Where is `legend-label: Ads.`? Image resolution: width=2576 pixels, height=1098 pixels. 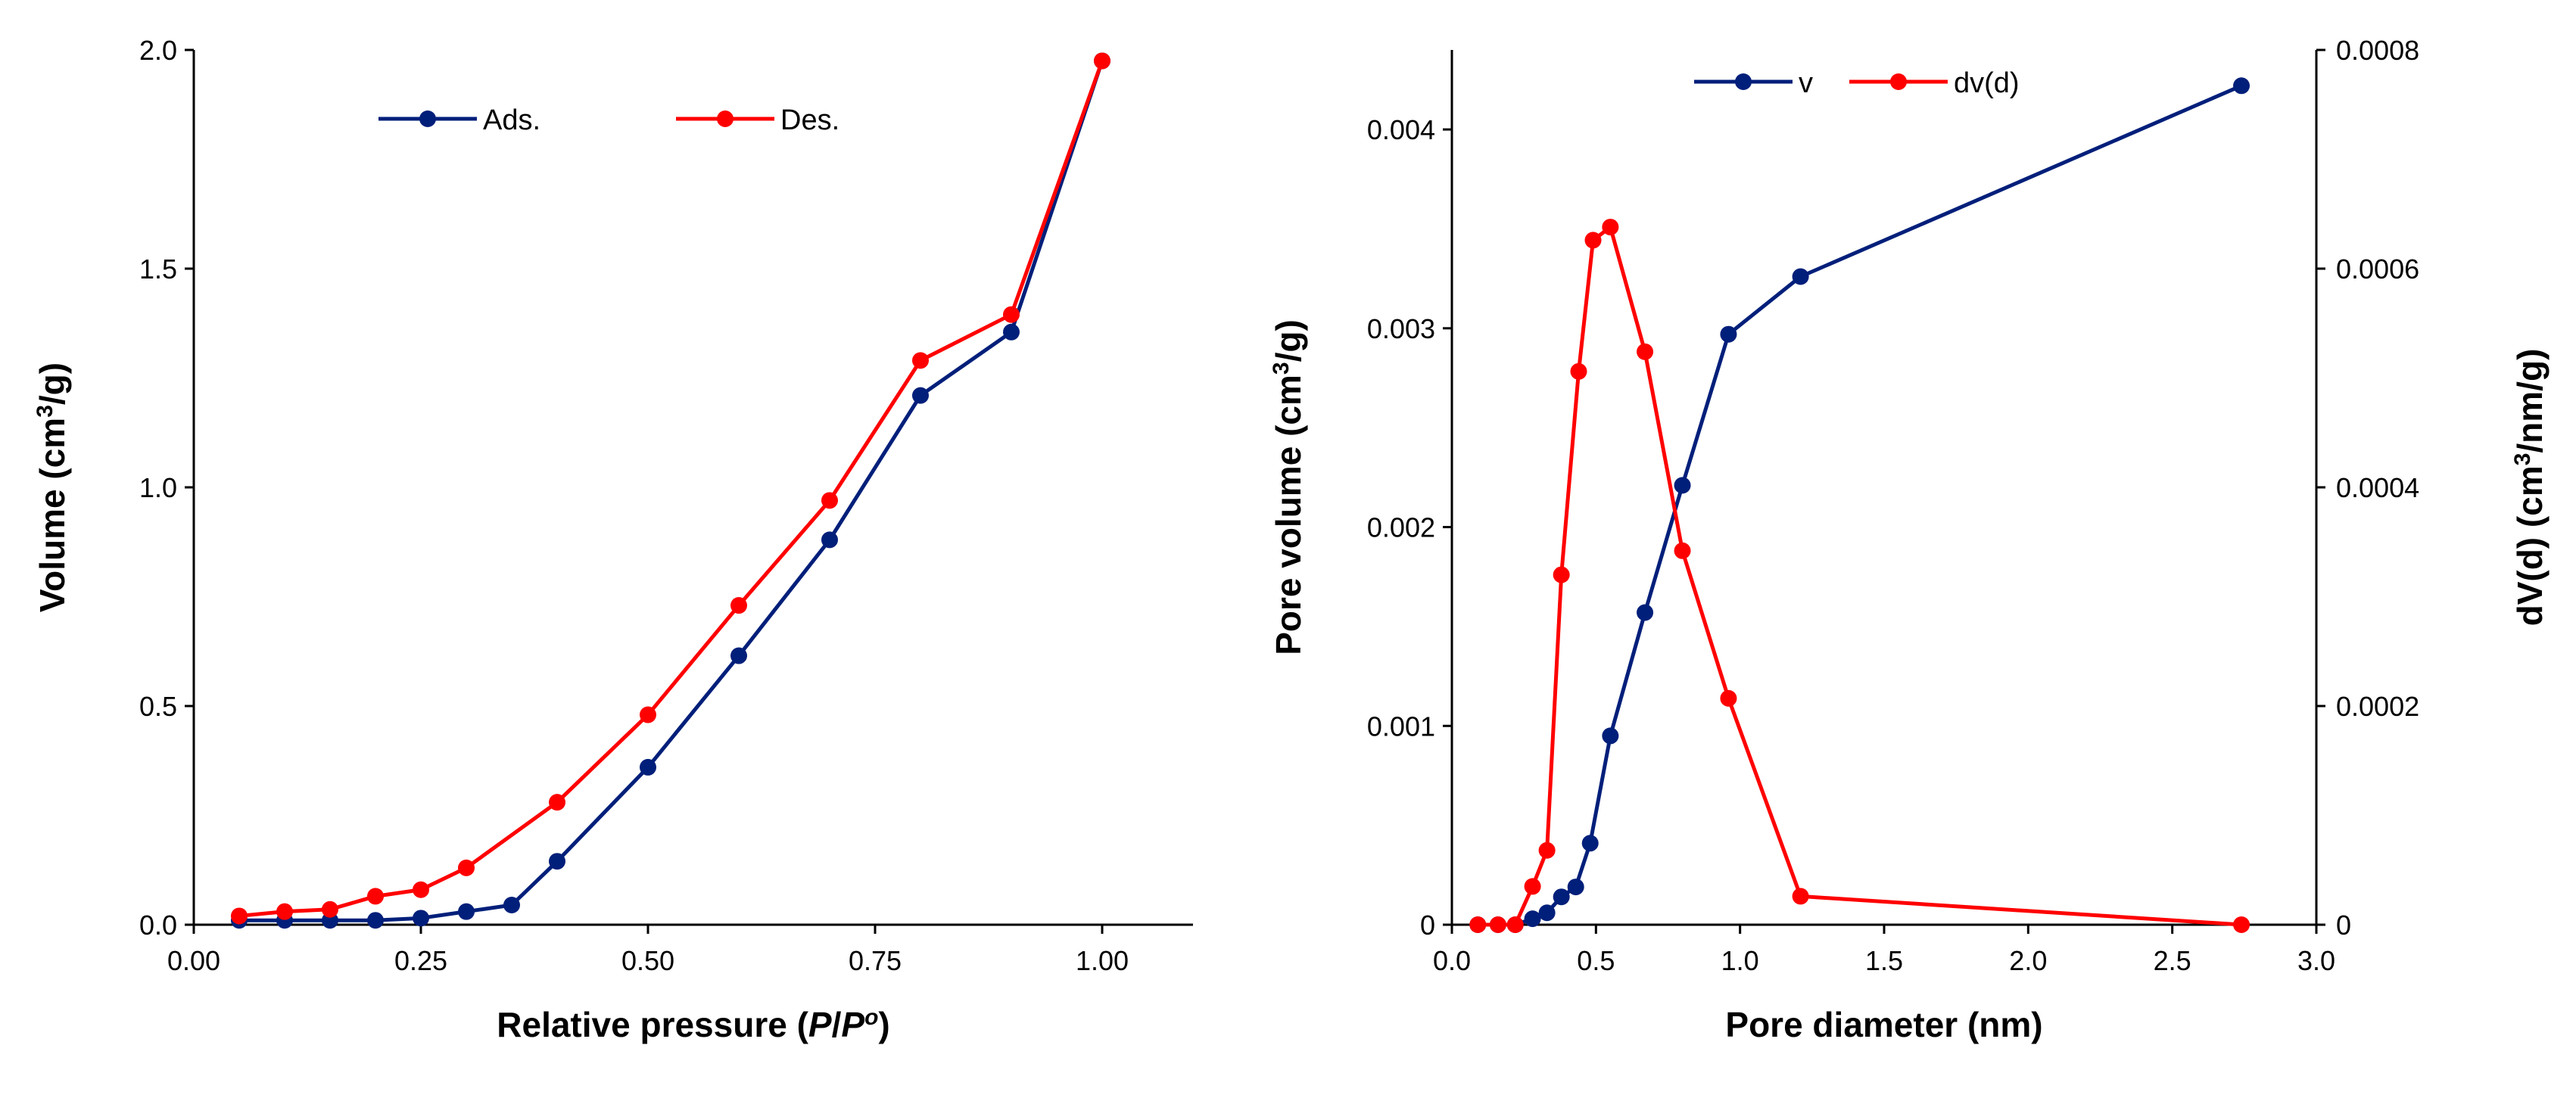 legend-label: Ads. is located at coordinates (512, 120).